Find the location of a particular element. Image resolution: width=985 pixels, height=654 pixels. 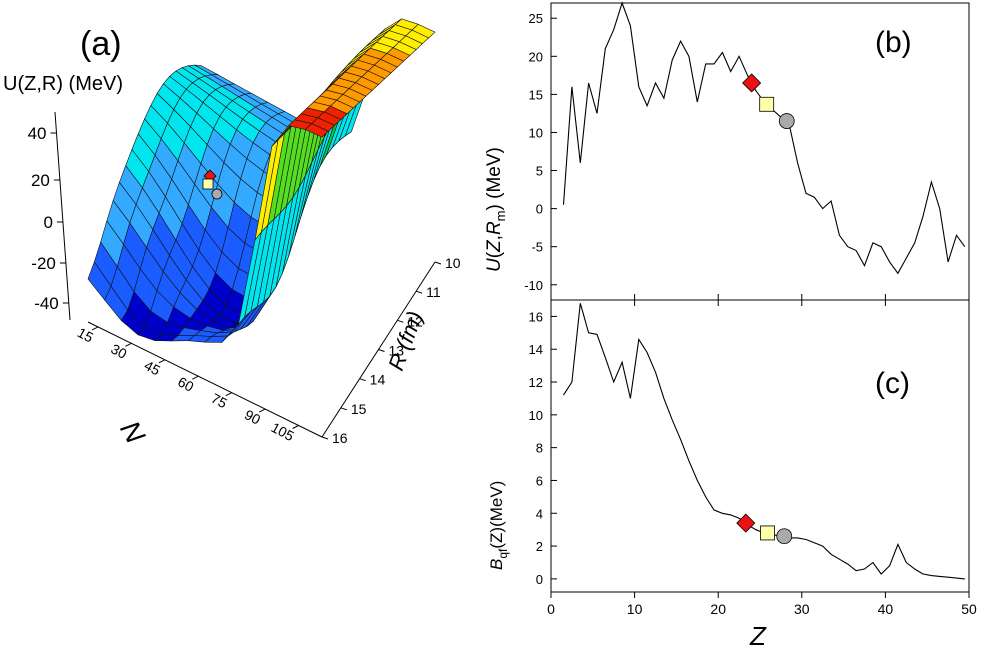

r-axis-tick-label: 16 is located at coordinates (340, 438).